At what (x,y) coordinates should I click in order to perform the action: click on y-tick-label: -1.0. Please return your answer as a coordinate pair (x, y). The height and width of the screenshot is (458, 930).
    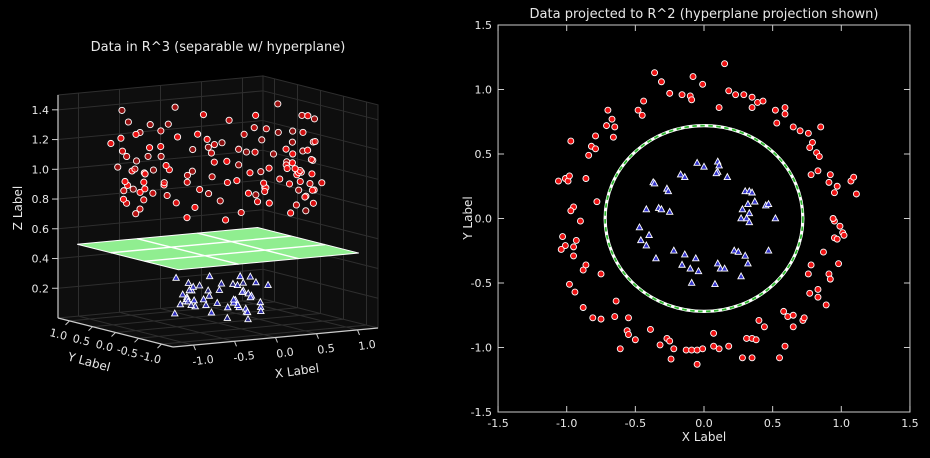
    Looking at the image, I should click on (481, 348).